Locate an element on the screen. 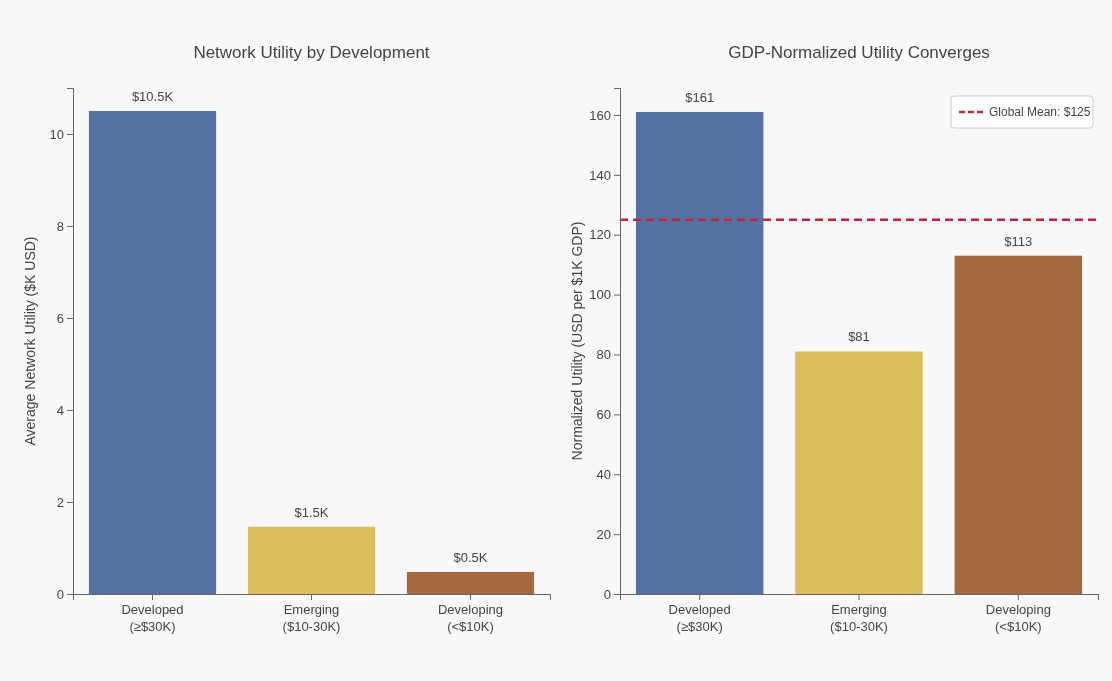  y-tick-label: 10 is located at coordinates (56, 134).